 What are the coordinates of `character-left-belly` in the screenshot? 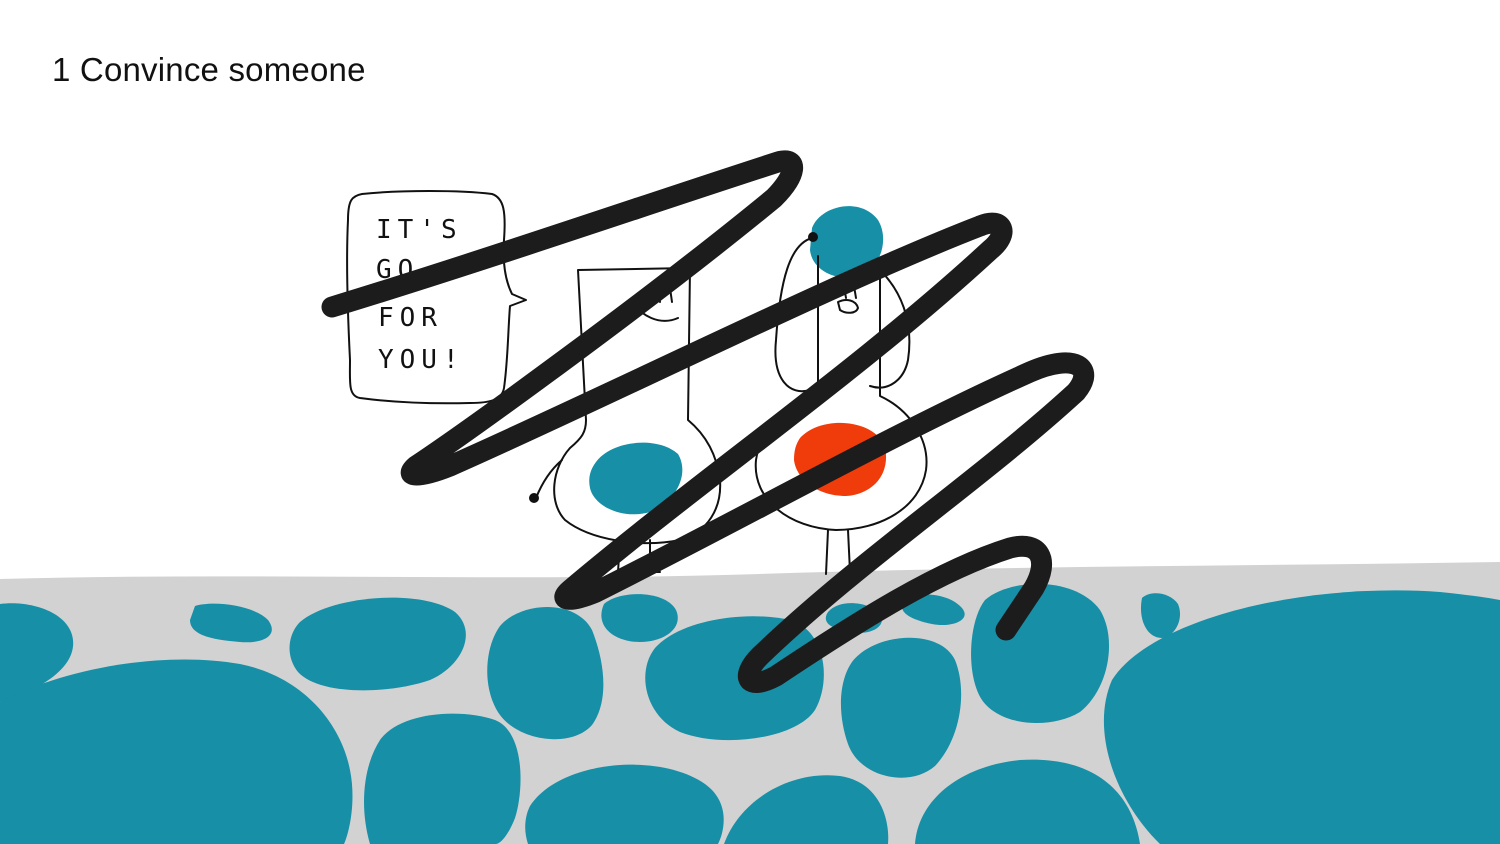 It's located at (636, 478).